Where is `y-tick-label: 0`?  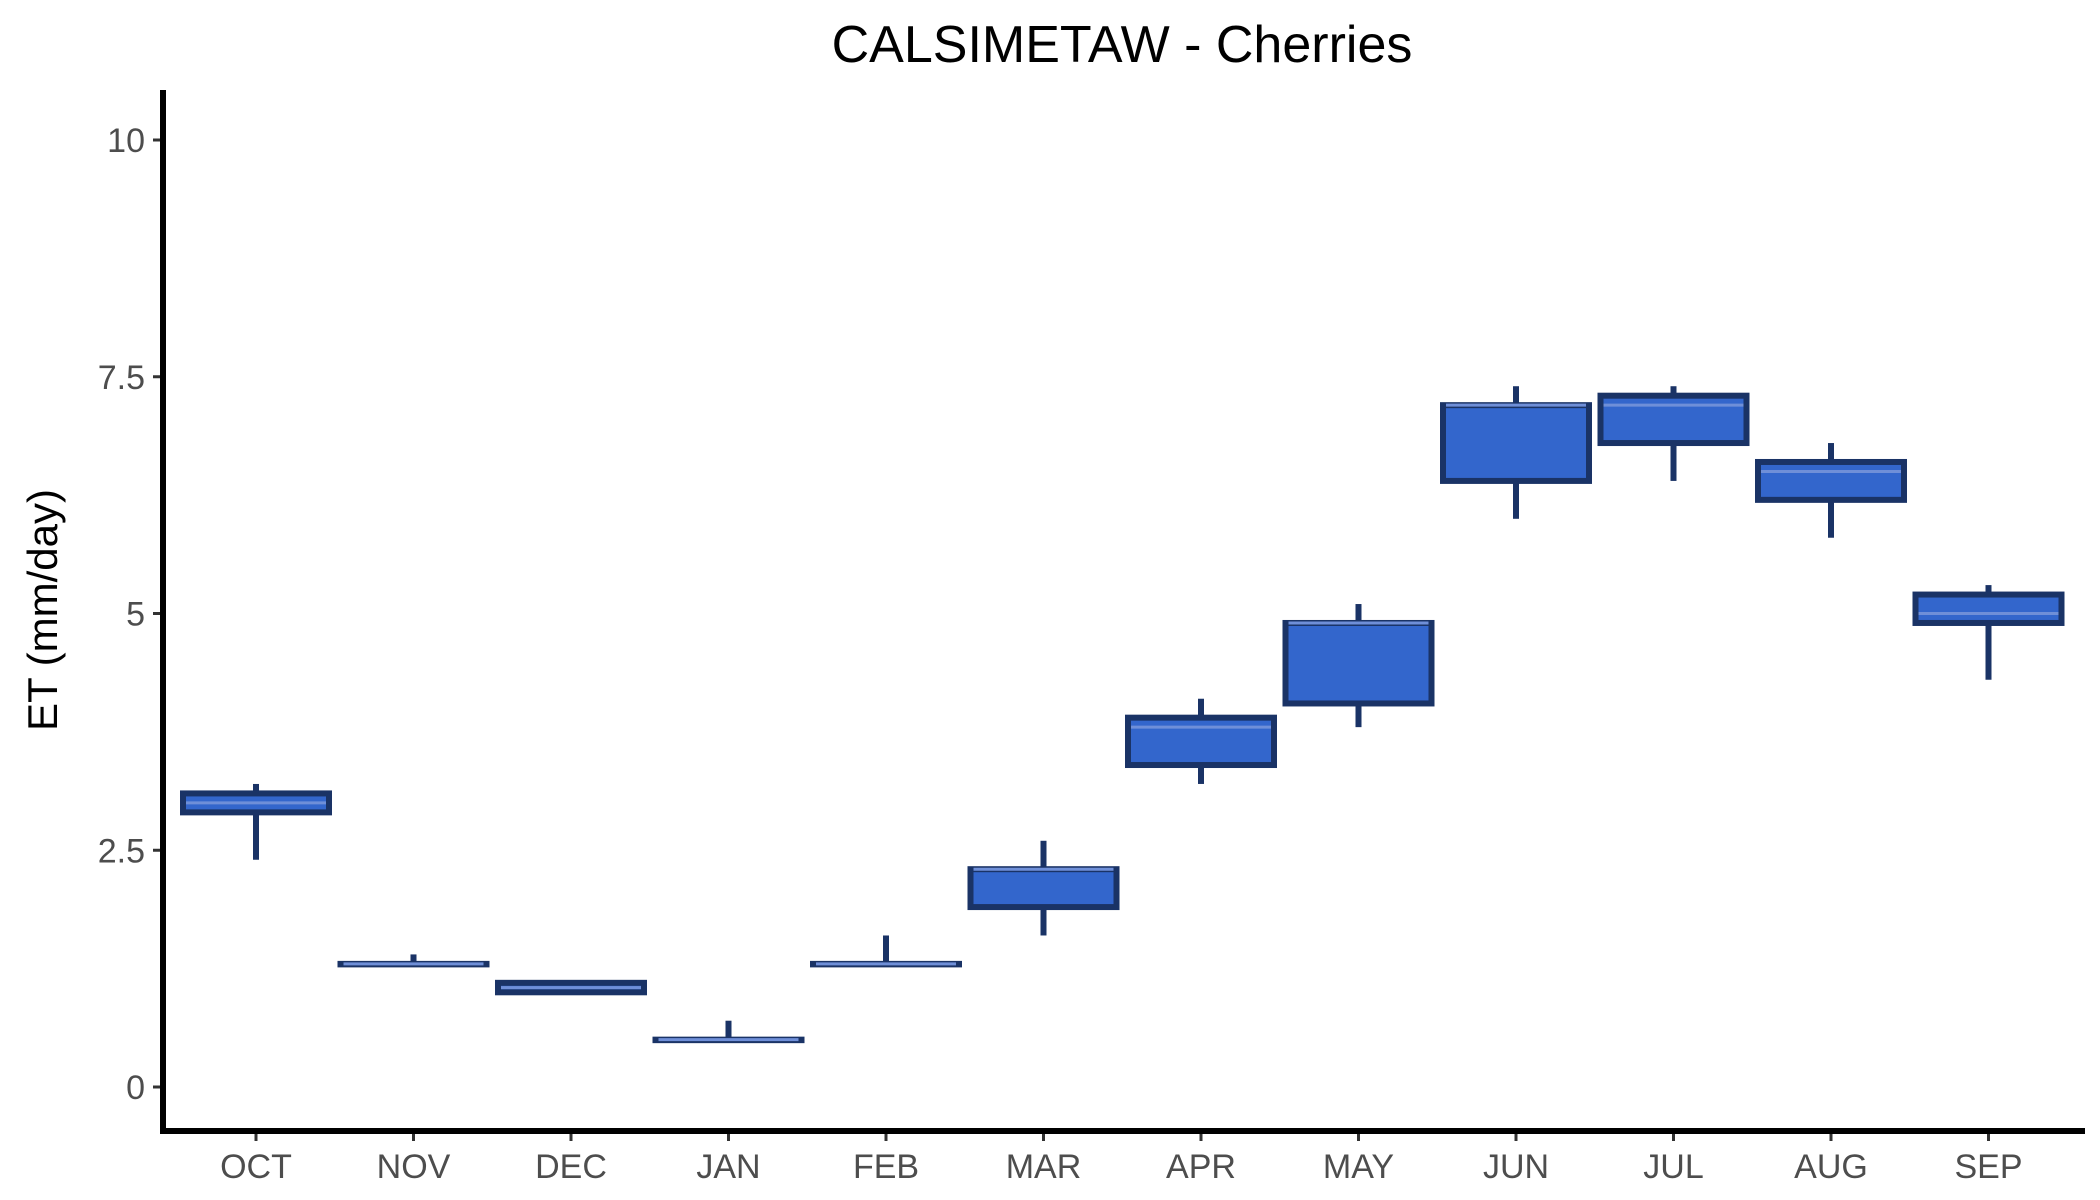 y-tick-label: 0 is located at coordinates (135, 1088).